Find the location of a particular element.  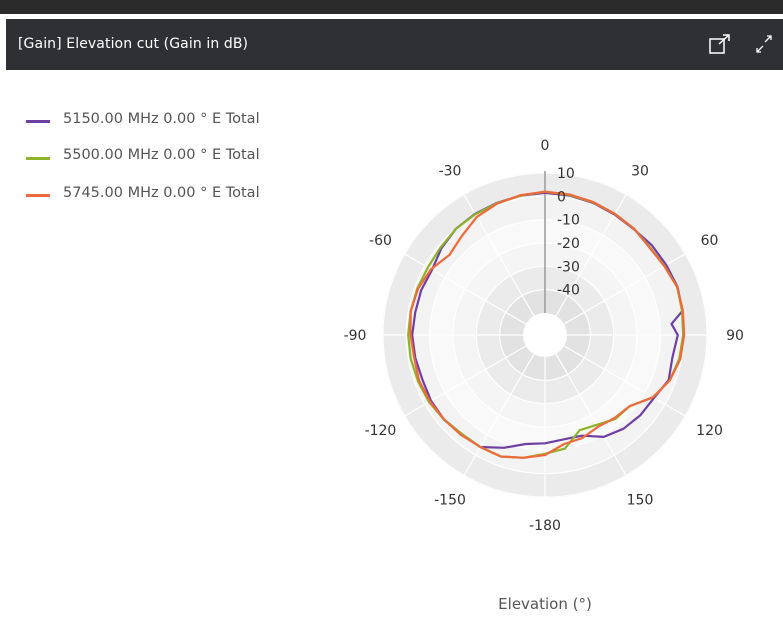

angle-tick-label: 0 is located at coordinates (545, 146).